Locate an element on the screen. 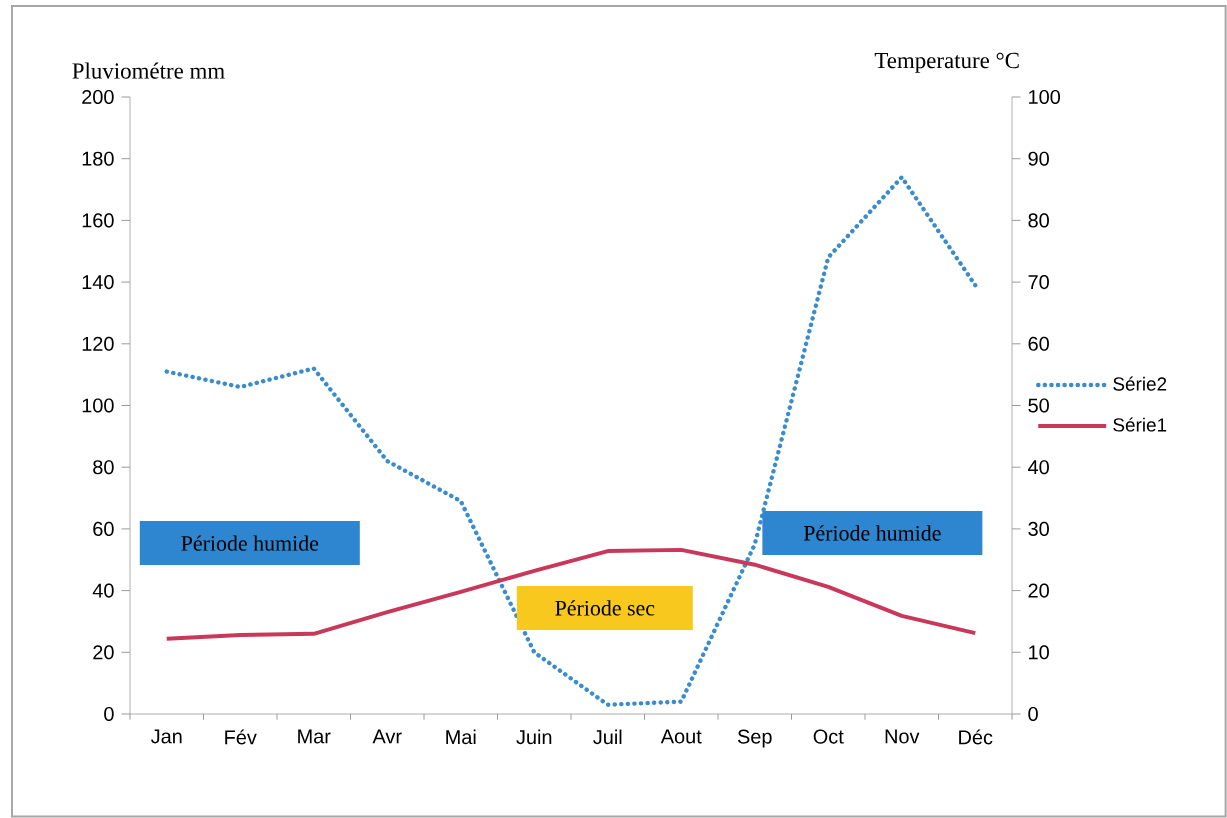 The image size is (1227, 818). y2-tick-label: 40 is located at coordinates (1038, 467).